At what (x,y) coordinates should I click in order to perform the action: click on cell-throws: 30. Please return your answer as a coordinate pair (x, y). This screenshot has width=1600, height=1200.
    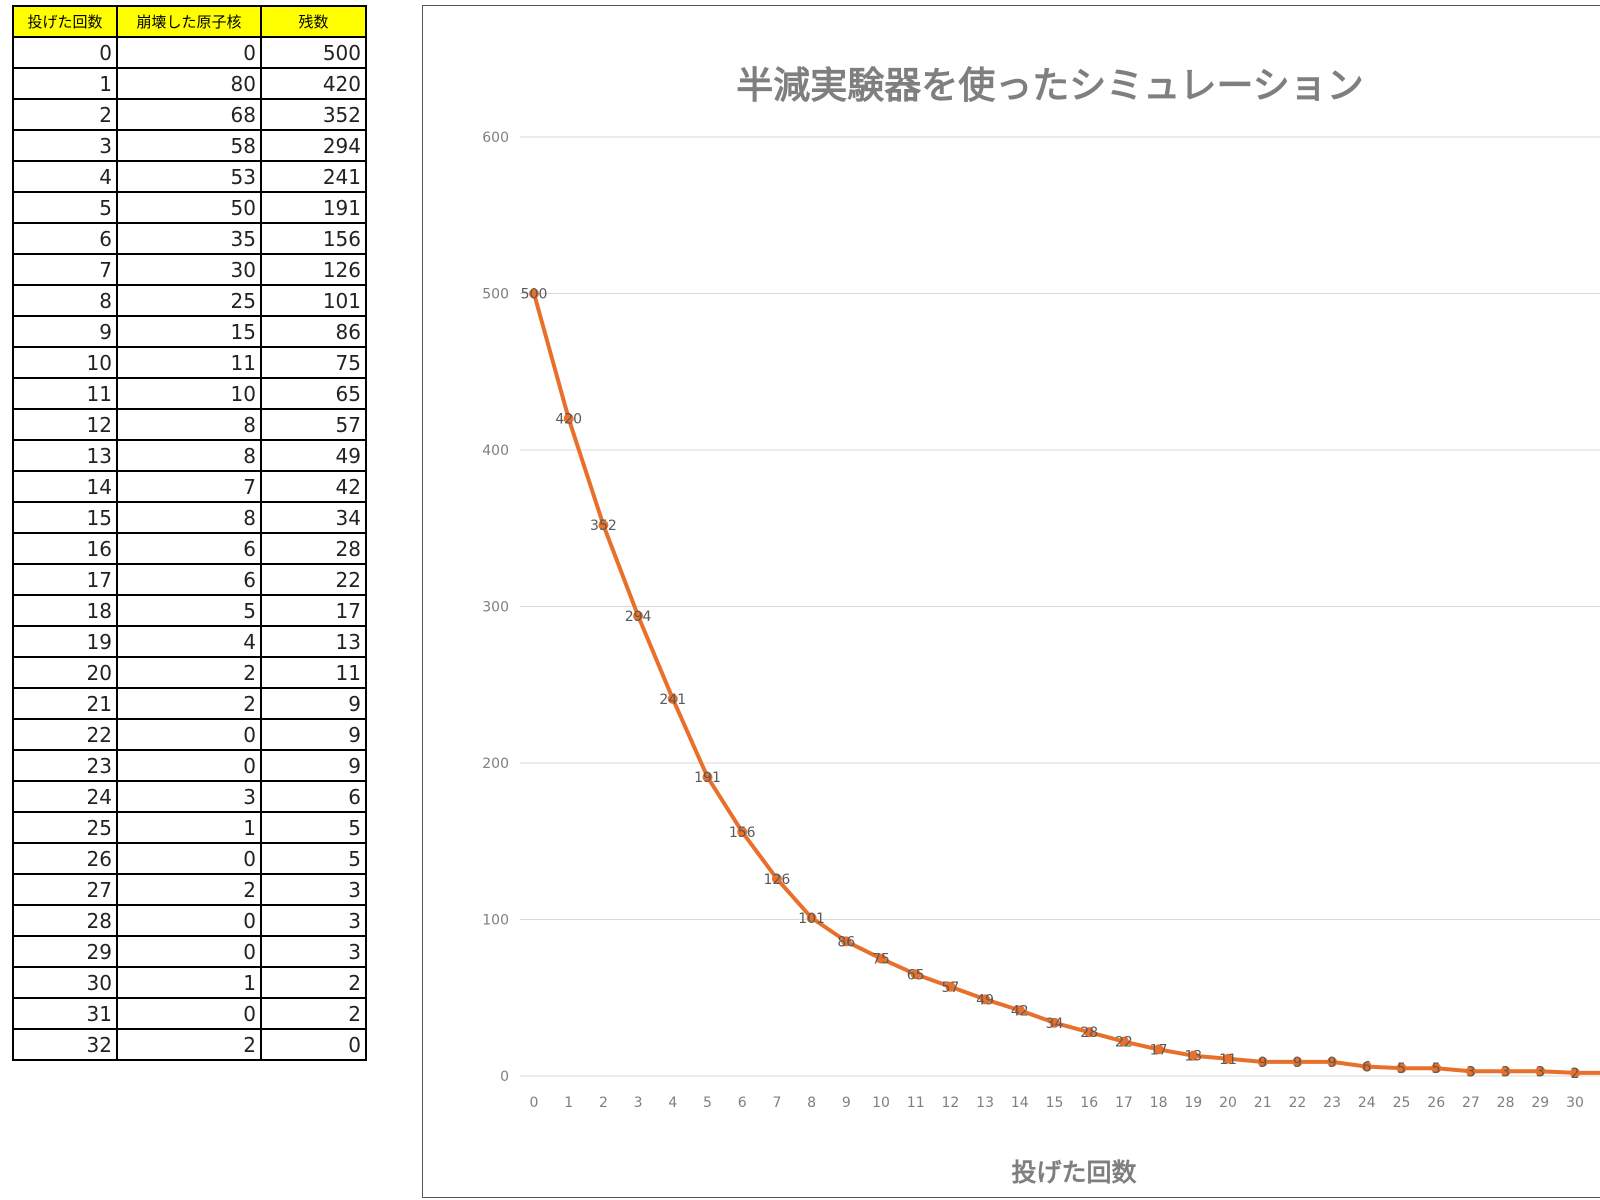
    Looking at the image, I should click on (65, 982).